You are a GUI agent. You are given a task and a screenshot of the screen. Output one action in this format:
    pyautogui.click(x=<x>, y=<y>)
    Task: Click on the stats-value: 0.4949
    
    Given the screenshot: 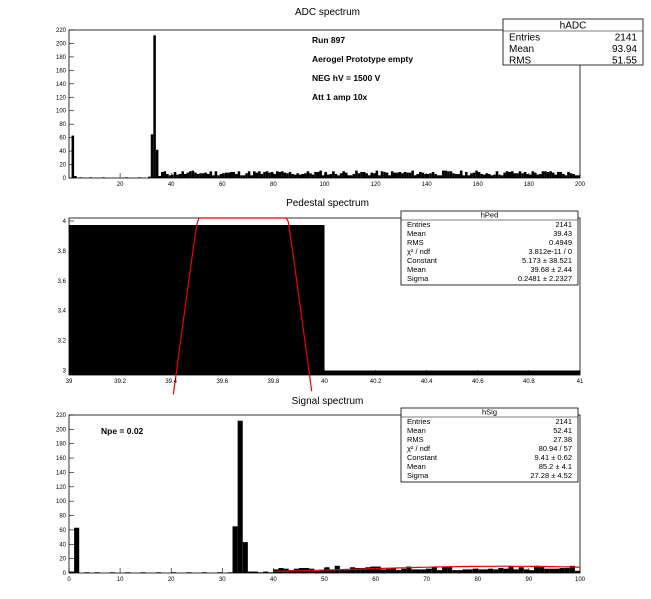 What is the action you would take?
    pyautogui.click(x=560, y=242)
    